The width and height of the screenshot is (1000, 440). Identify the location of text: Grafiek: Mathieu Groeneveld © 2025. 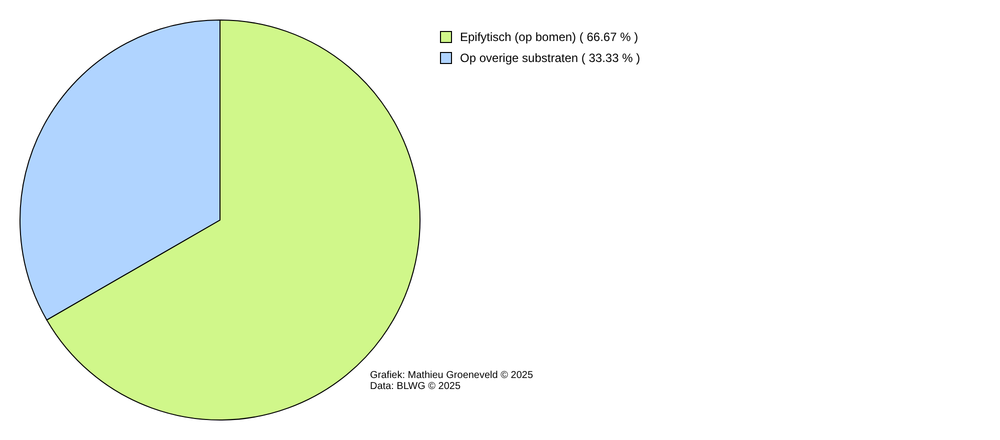
(452, 375).